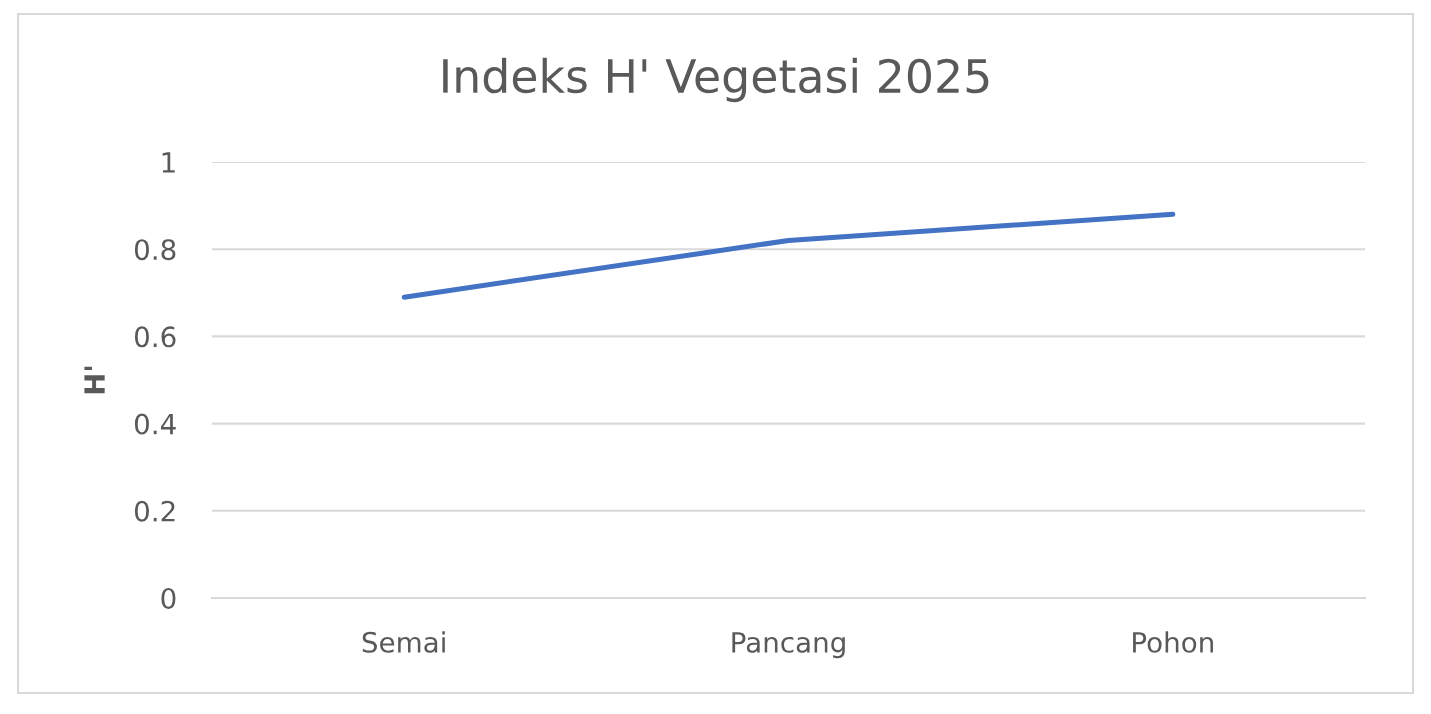  Describe the element at coordinates (168, 598) in the screenshot. I see `y-tick-label: 0` at that location.